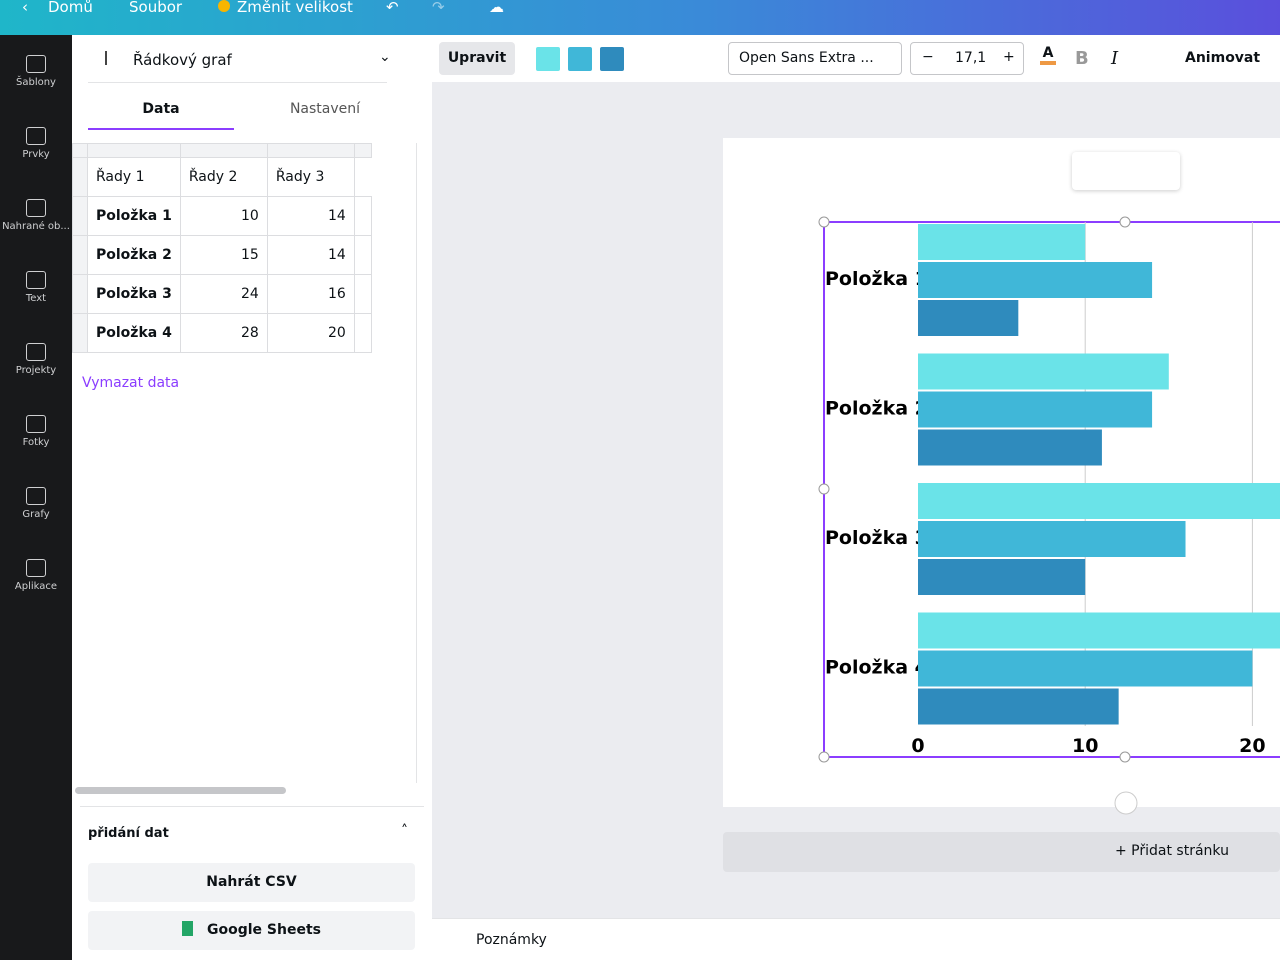  Describe the element at coordinates (161, 109) in the screenshot. I see `tab: Data` at that location.